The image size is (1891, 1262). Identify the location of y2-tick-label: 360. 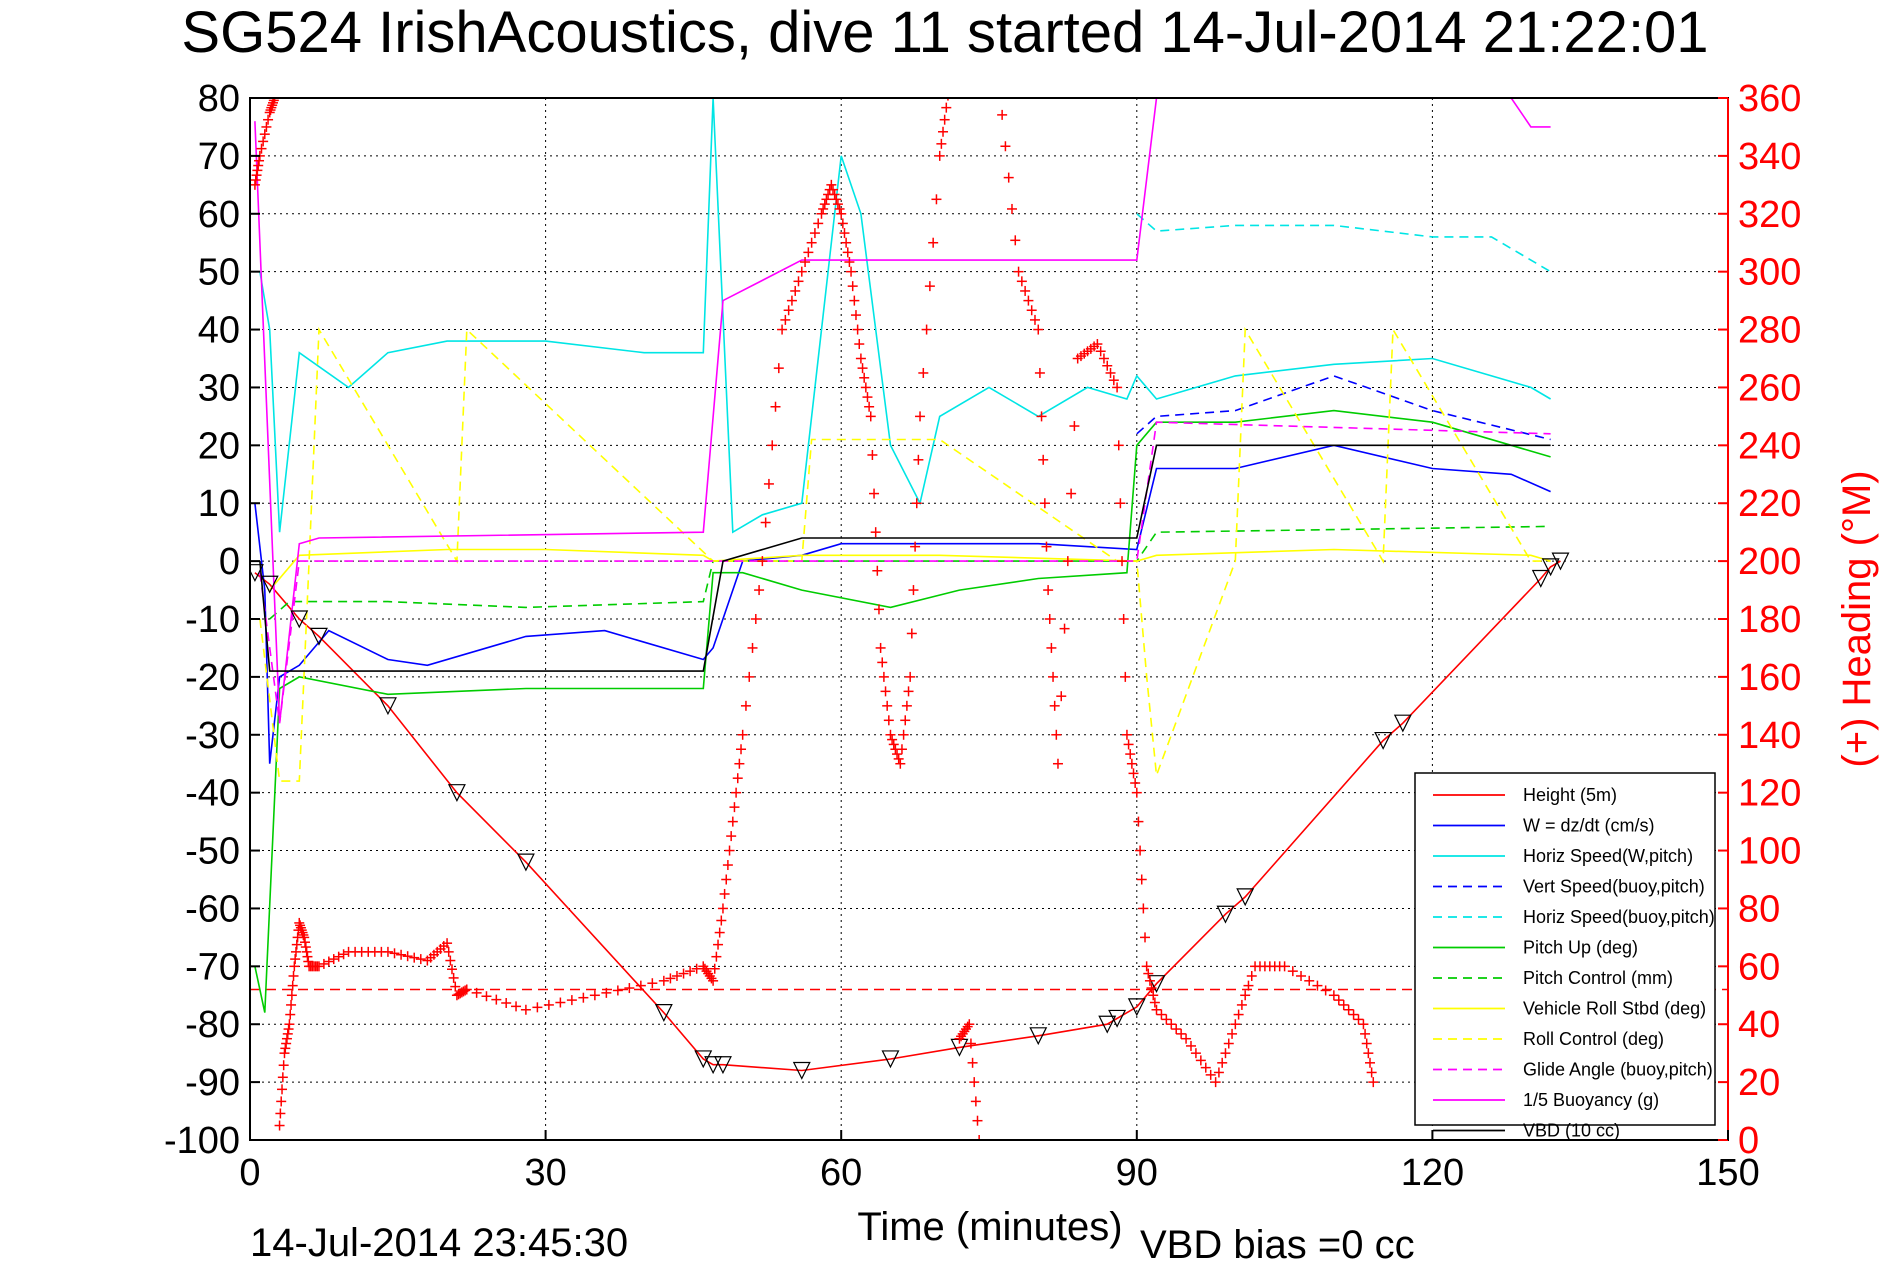
(1769, 99).